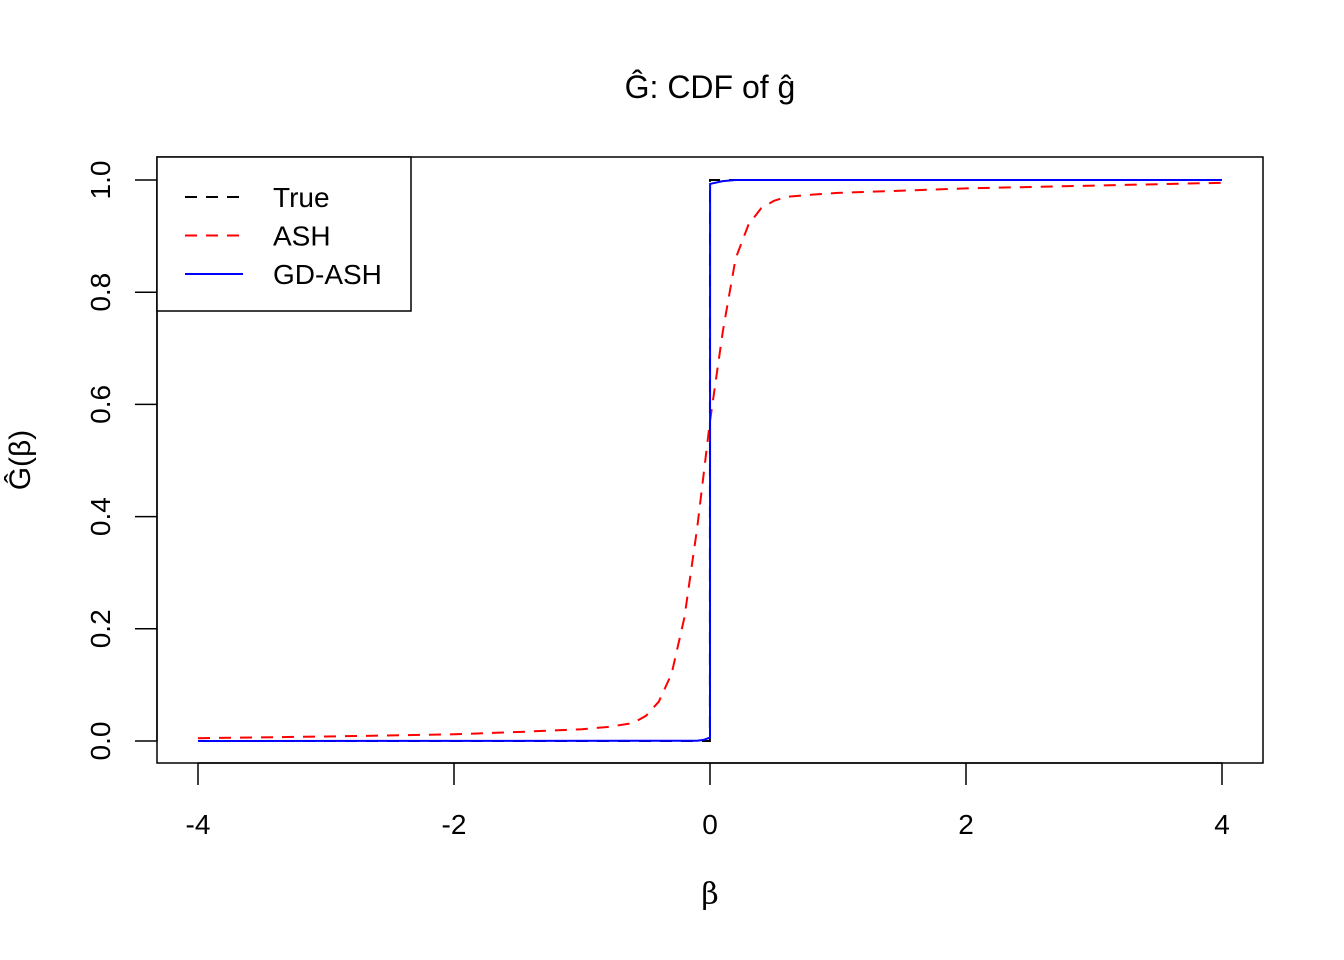  I want to click on x-tick-label: 2, so click(966, 824).